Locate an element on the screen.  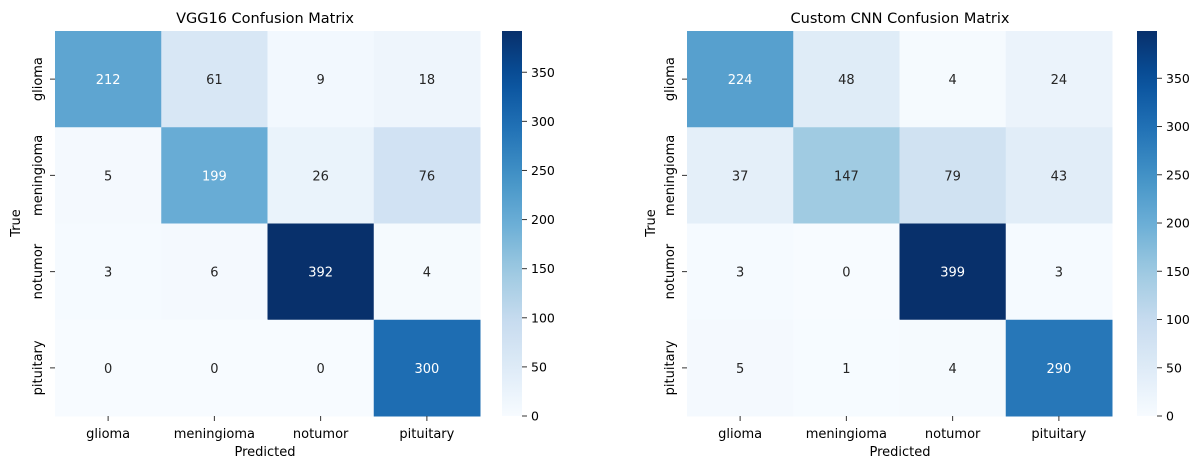
cell-value: 392 is located at coordinates (320, 273).